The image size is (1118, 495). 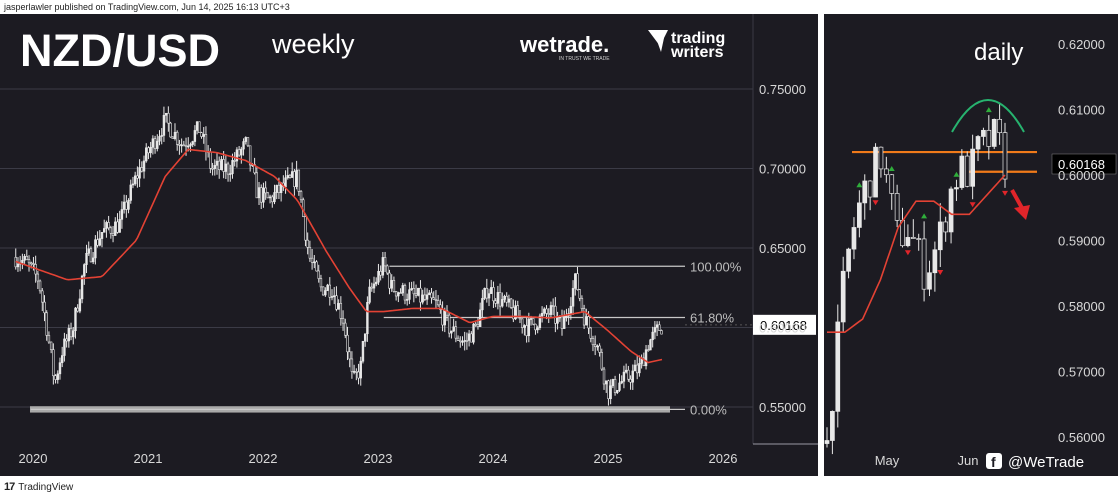 I want to click on social-handle-badge: f @WeTrade, so click(x=1035, y=462).